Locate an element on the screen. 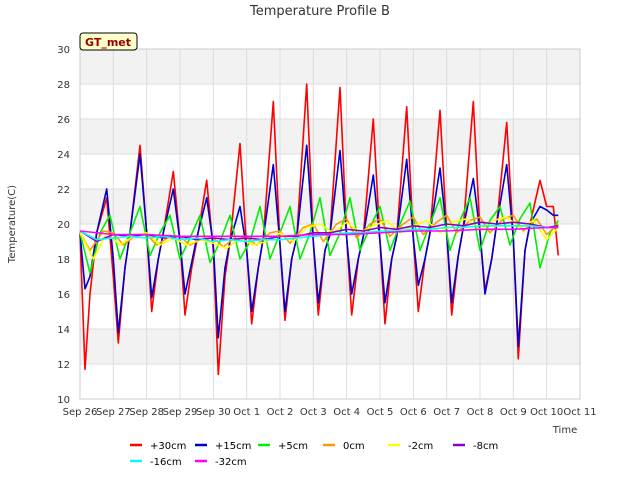  x-tick-label: Sep 26 is located at coordinates (80, 412).